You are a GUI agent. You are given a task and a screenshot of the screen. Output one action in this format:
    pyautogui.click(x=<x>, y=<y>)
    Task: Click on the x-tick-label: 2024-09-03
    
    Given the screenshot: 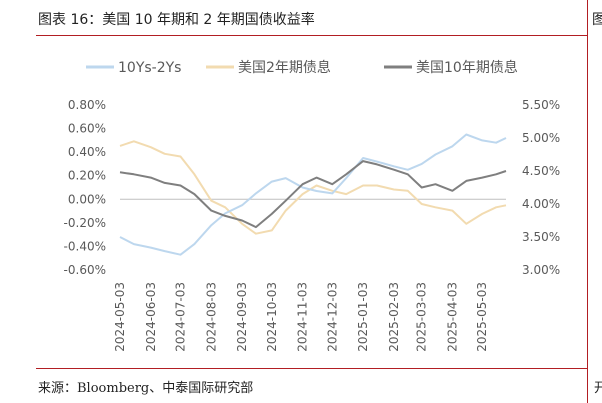 What is the action you would take?
    pyautogui.click(x=242, y=317)
    